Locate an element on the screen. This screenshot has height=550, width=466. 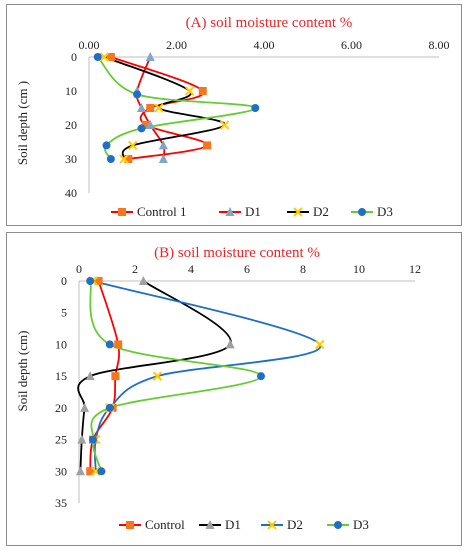
x-tick-label: 8.00 is located at coordinates (439, 45).